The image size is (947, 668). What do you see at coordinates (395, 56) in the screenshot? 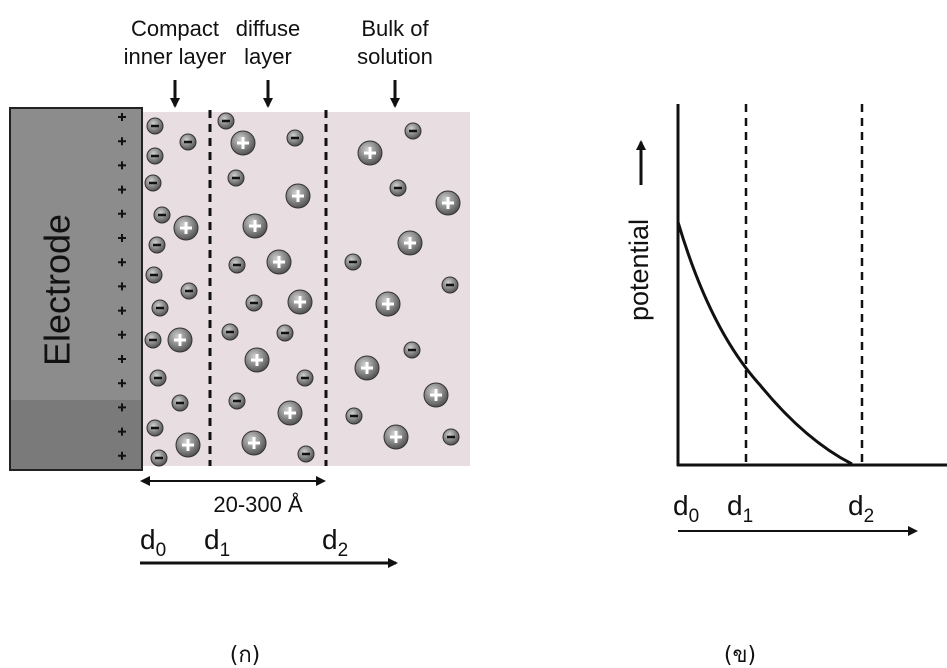
I see `layer-label: solution` at bounding box center [395, 56].